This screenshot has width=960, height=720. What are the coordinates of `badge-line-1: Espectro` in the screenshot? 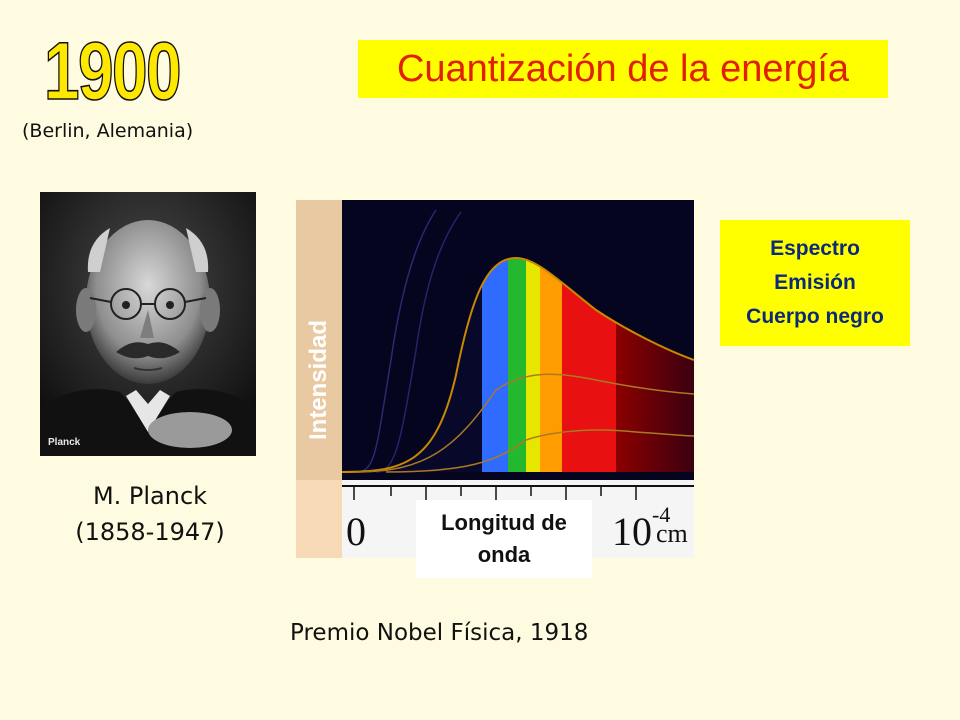 It's located at (815, 248).